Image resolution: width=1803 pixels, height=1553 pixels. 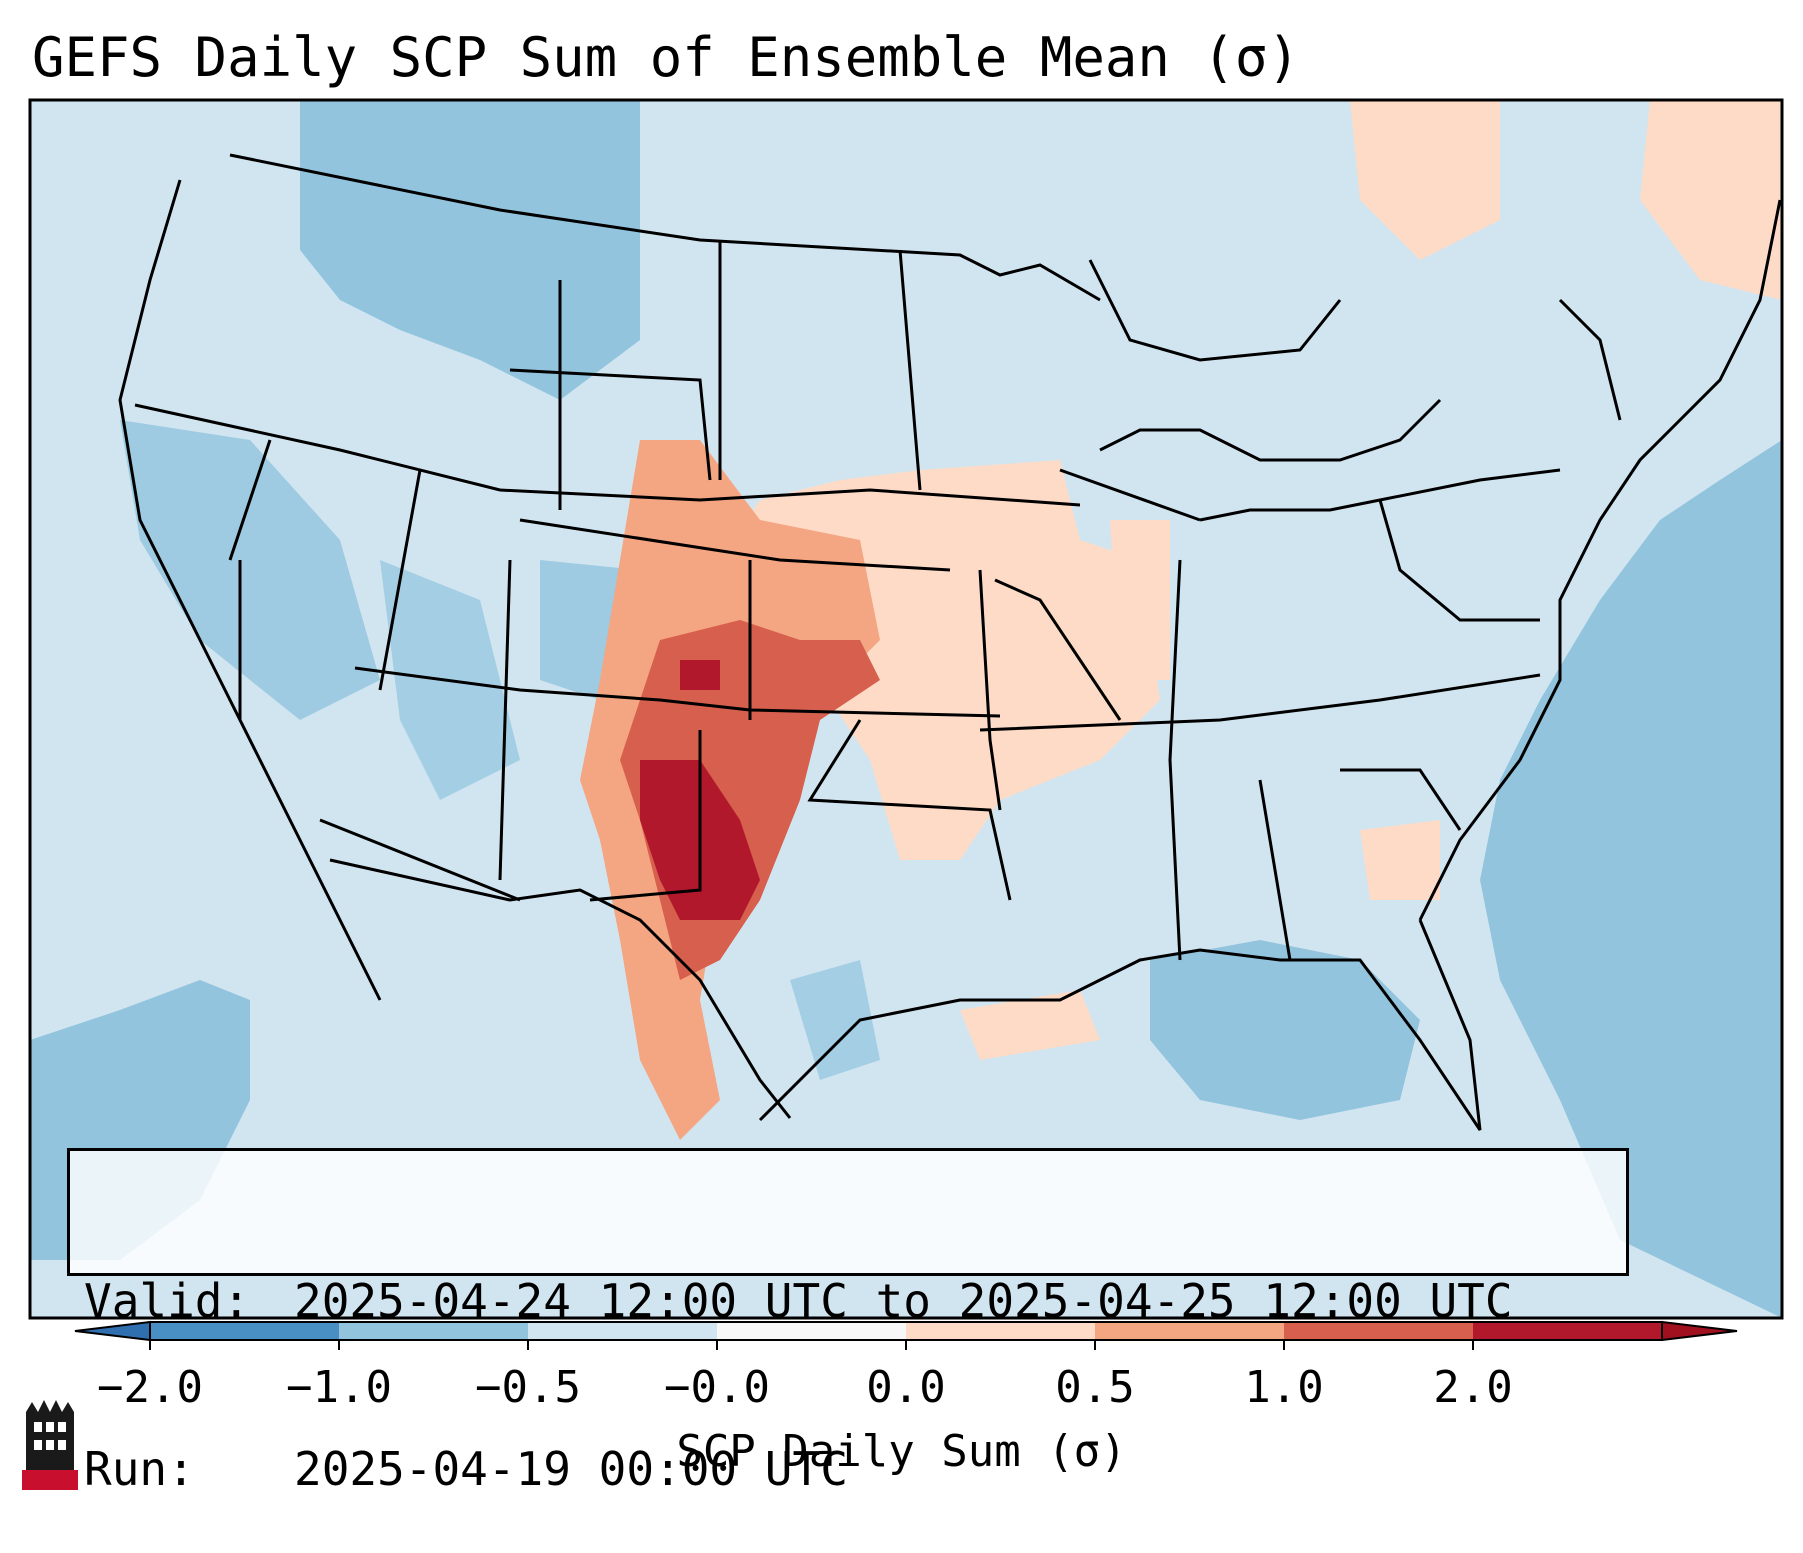 What do you see at coordinates (1699, 1331) in the screenshot?
I see `colorbar-extend-high` at bounding box center [1699, 1331].